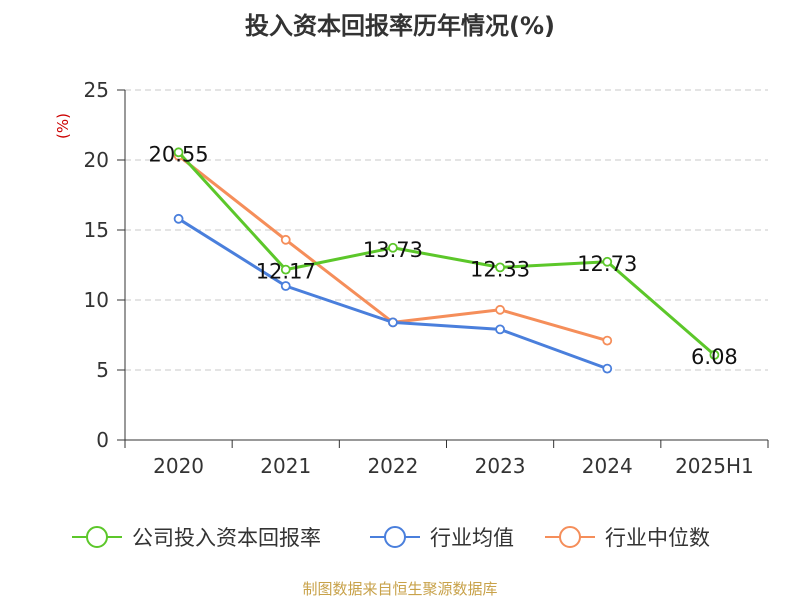 The image size is (800, 600). I want to click on y-tick-label: 10, so click(96, 300).